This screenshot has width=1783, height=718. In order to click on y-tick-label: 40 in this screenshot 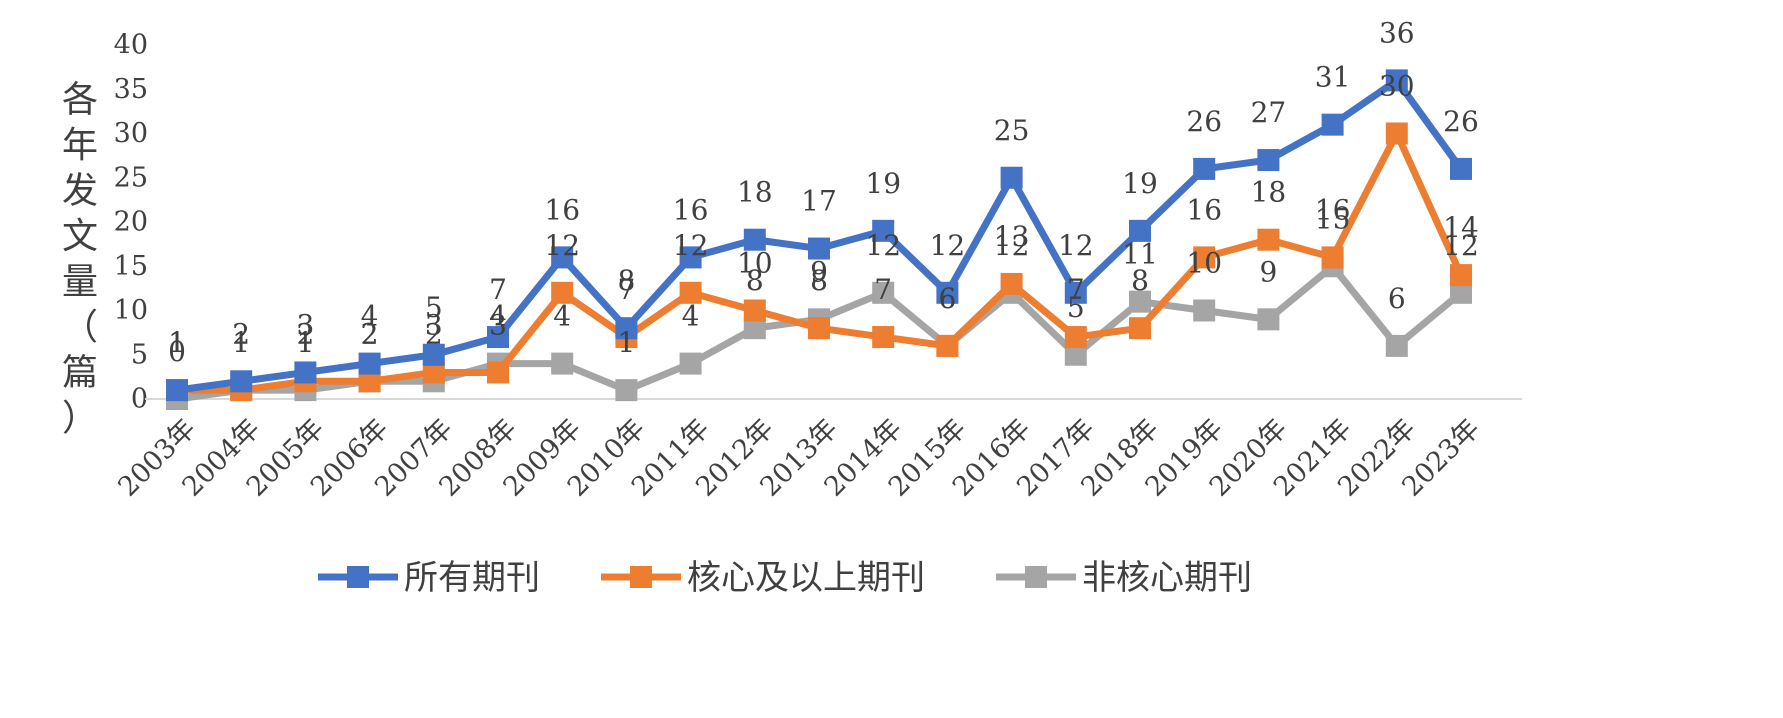, I will do `click(131, 45)`.